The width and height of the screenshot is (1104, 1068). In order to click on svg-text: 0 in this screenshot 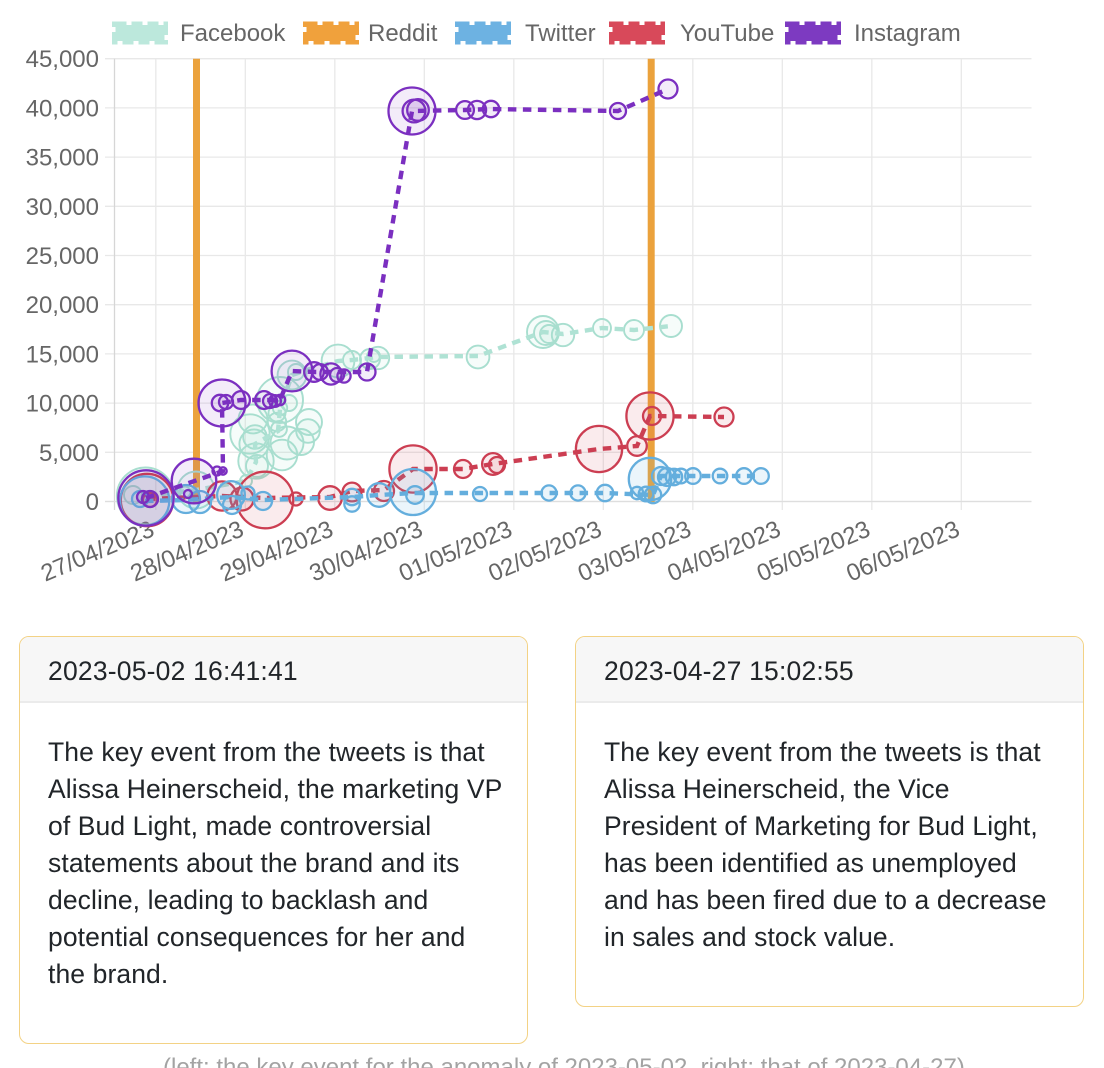, I will do `click(92, 502)`.